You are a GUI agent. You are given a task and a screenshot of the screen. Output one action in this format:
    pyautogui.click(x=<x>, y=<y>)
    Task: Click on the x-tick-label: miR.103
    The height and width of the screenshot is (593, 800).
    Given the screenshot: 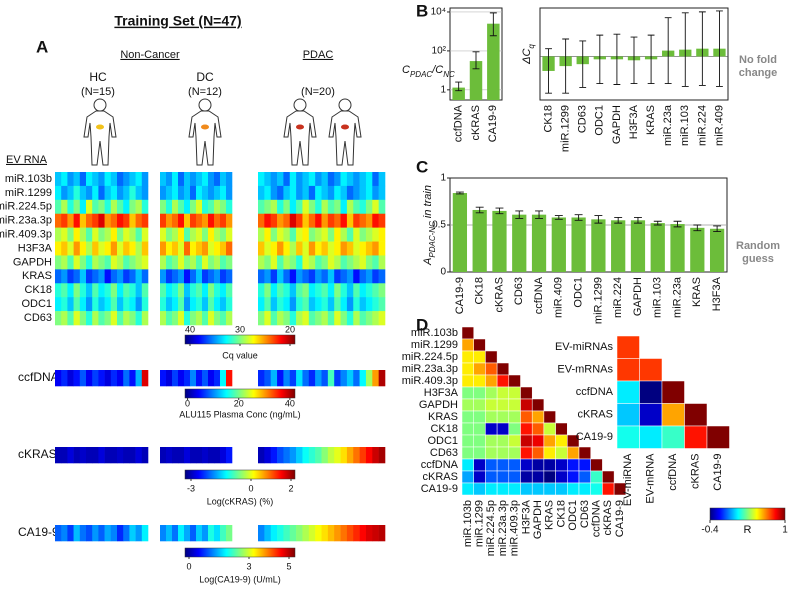 What is the action you would take?
    pyautogui.click(x=685, y=125)
    